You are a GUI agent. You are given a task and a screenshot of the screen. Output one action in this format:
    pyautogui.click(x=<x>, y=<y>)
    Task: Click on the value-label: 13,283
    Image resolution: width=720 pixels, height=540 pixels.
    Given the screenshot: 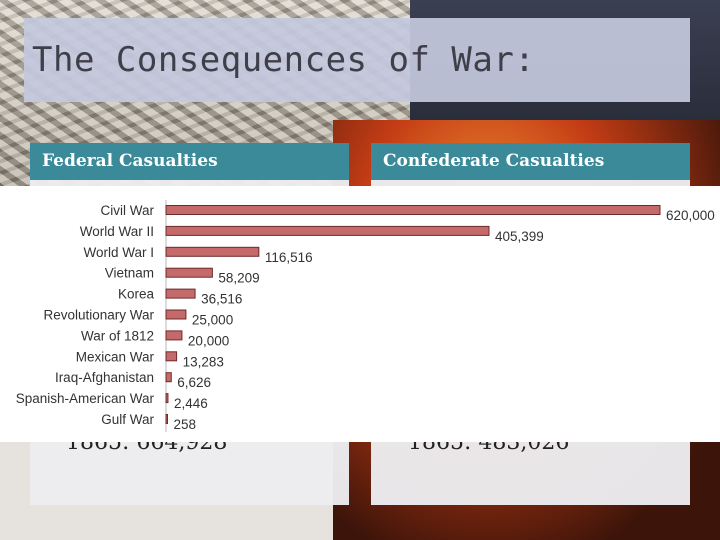 What is the action you would take?
    pyautogui.click(x=203, y=361)
    